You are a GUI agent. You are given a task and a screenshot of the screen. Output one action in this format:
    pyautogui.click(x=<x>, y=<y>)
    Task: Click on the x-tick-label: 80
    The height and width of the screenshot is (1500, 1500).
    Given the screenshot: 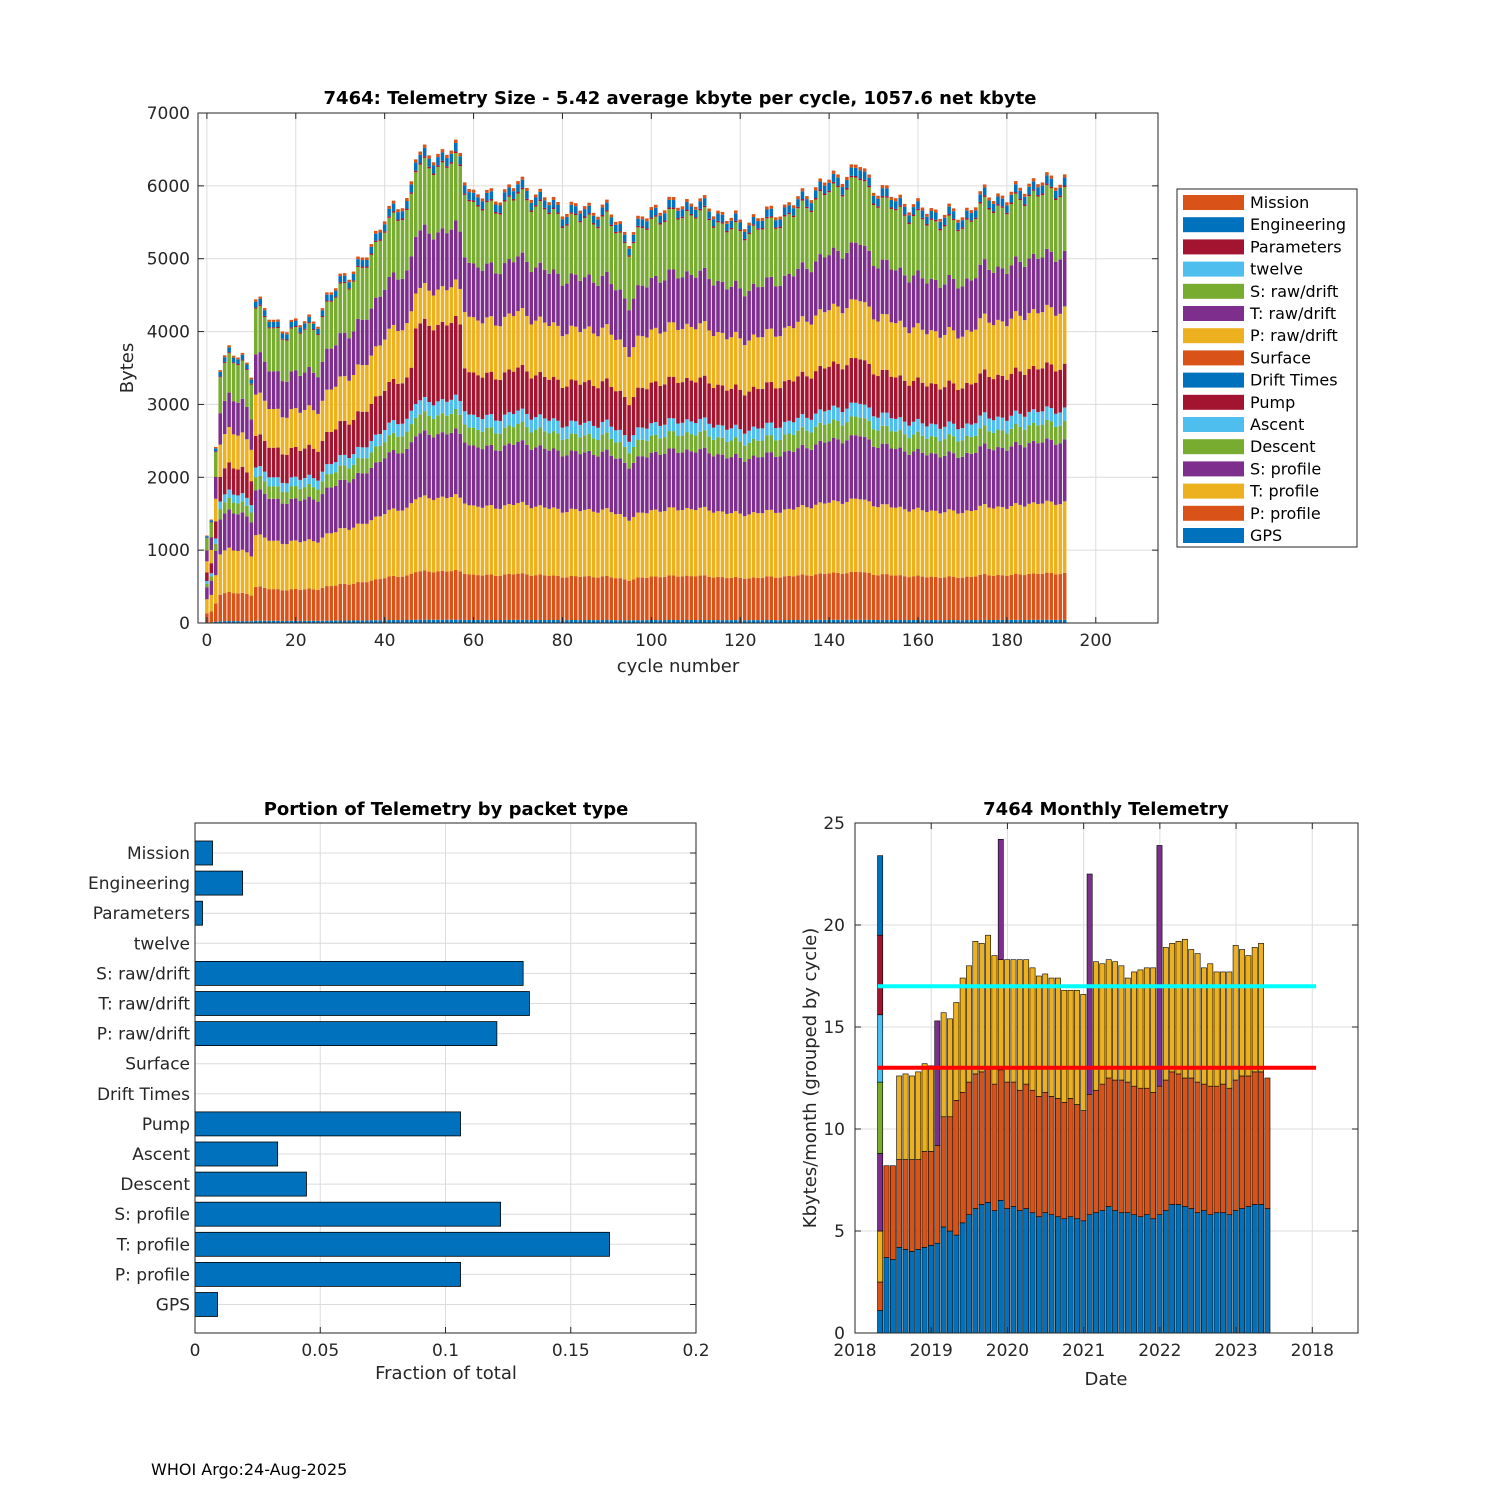 What is the action you would take?
    pyautogui.click(x=563, y=641)
    